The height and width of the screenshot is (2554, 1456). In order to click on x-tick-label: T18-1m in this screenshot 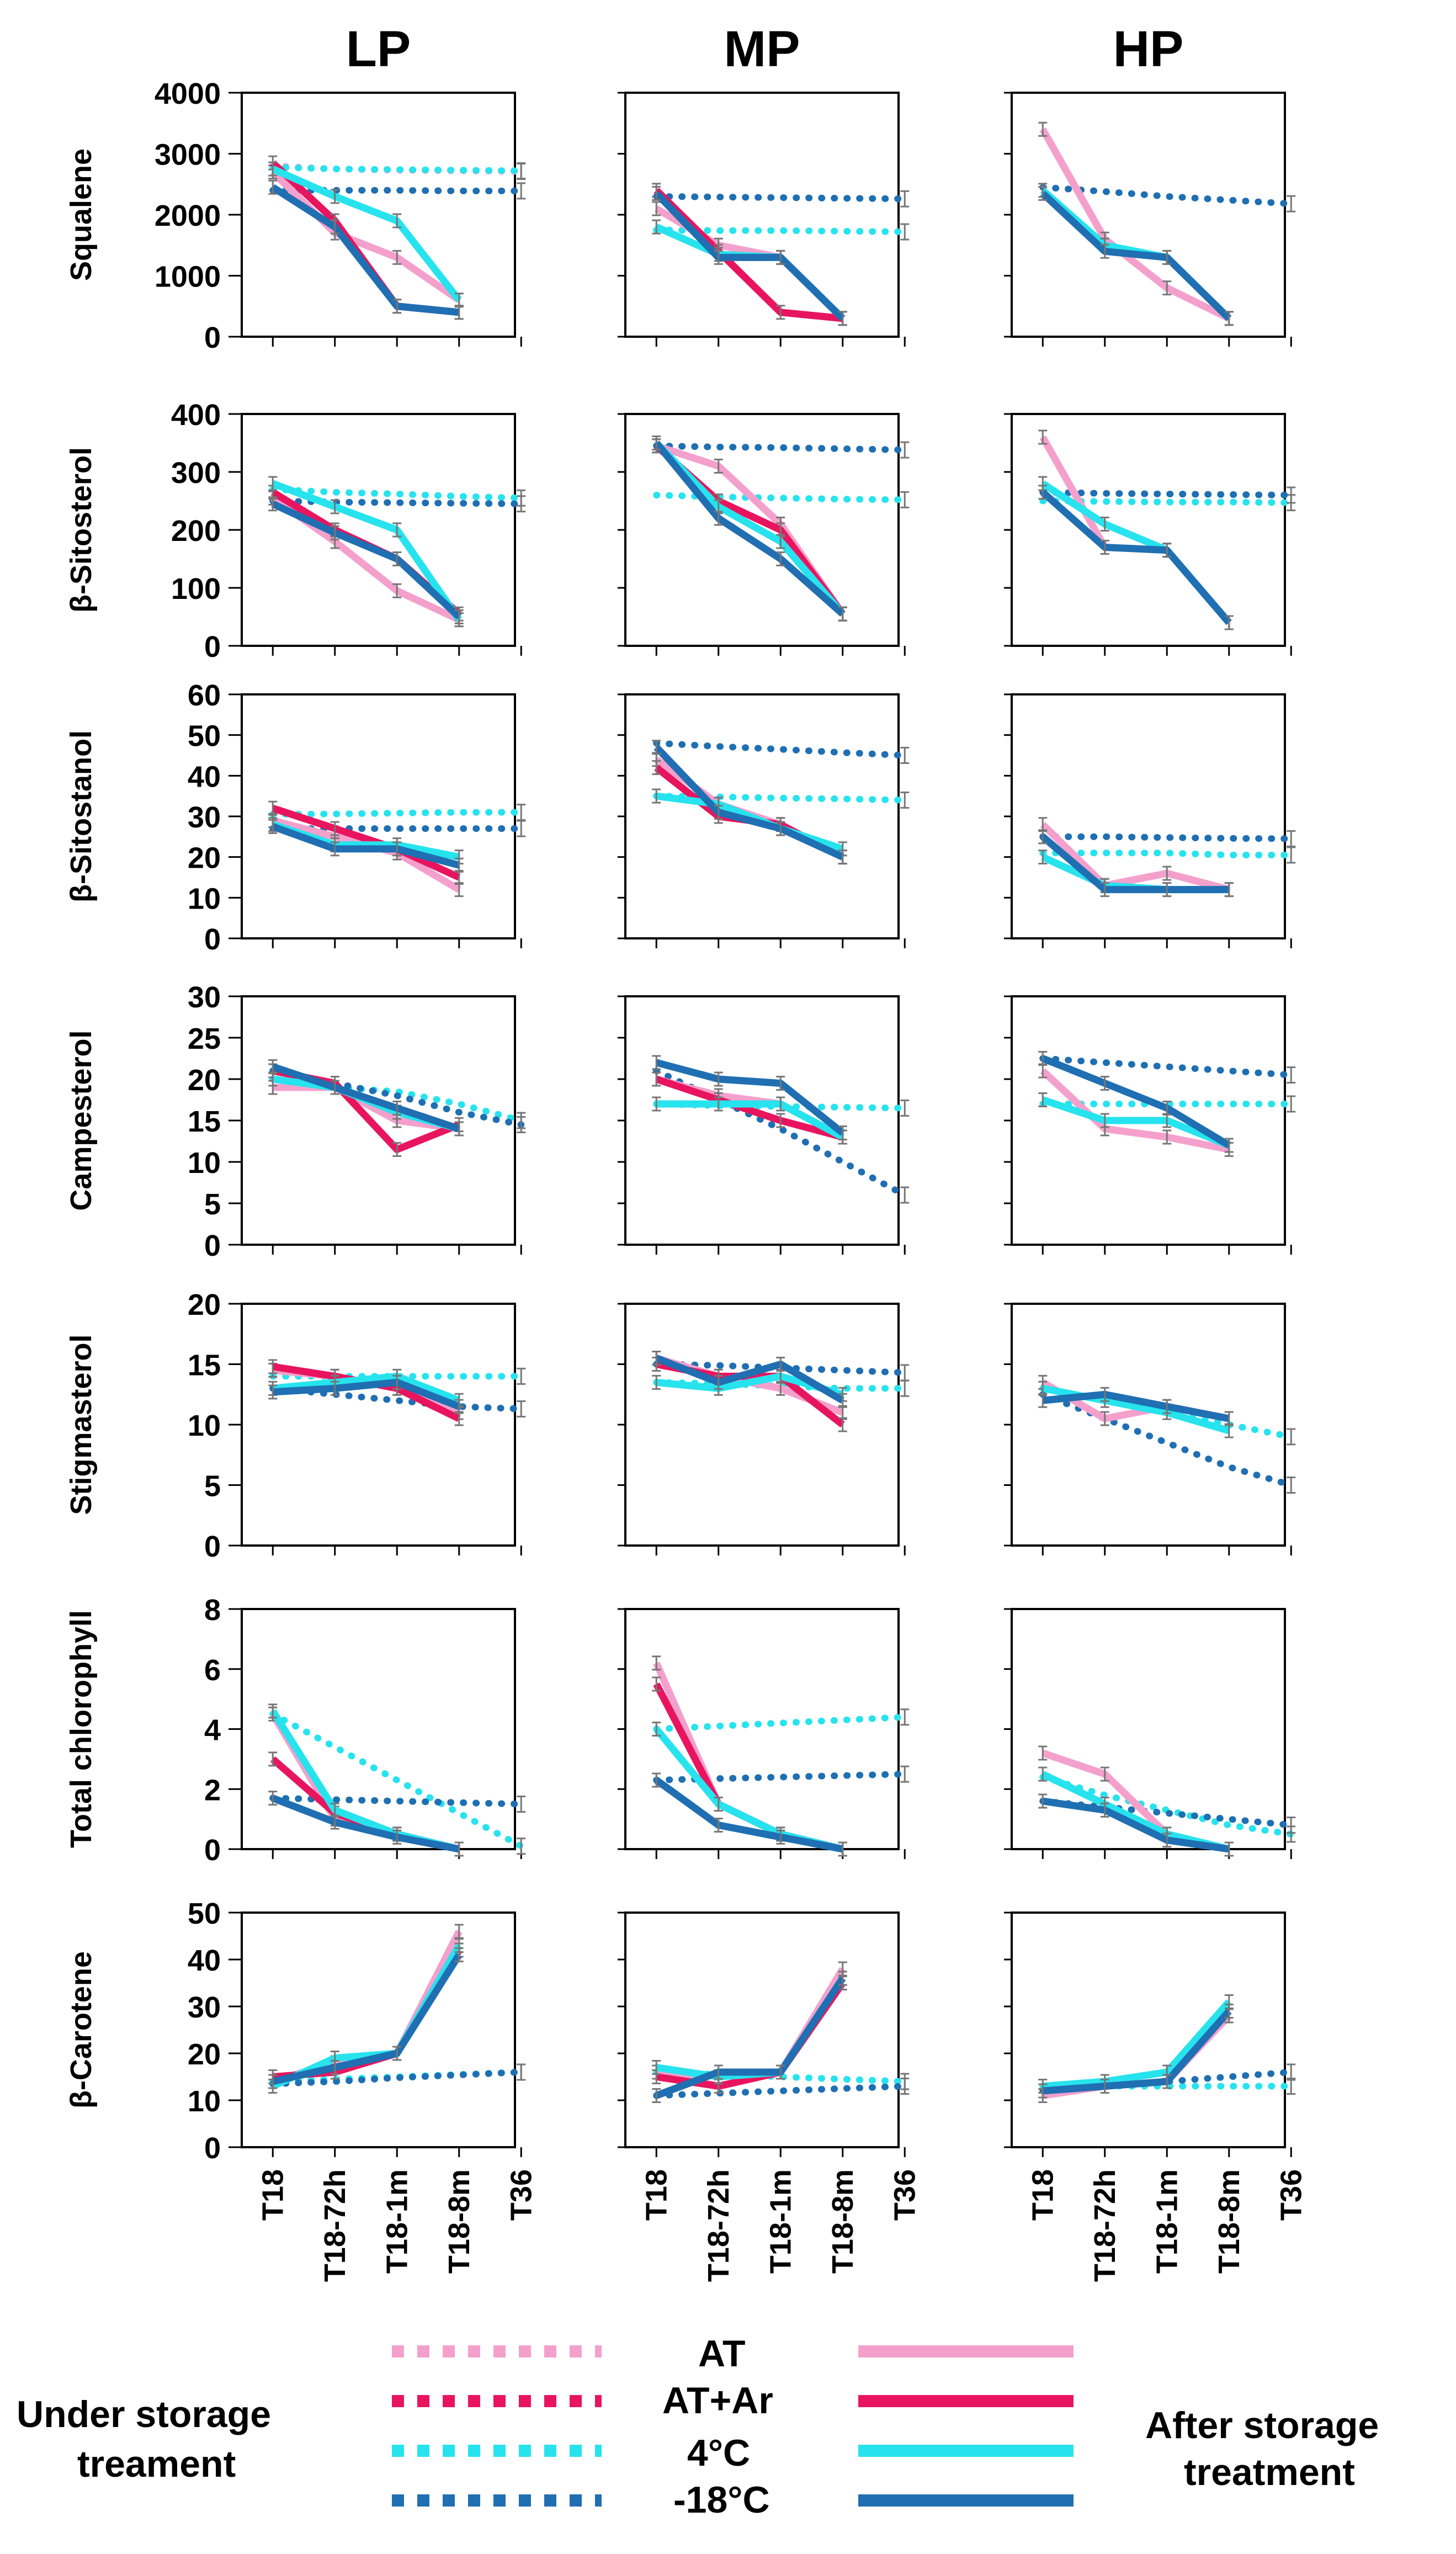, I will do `click(780, 2221)`.